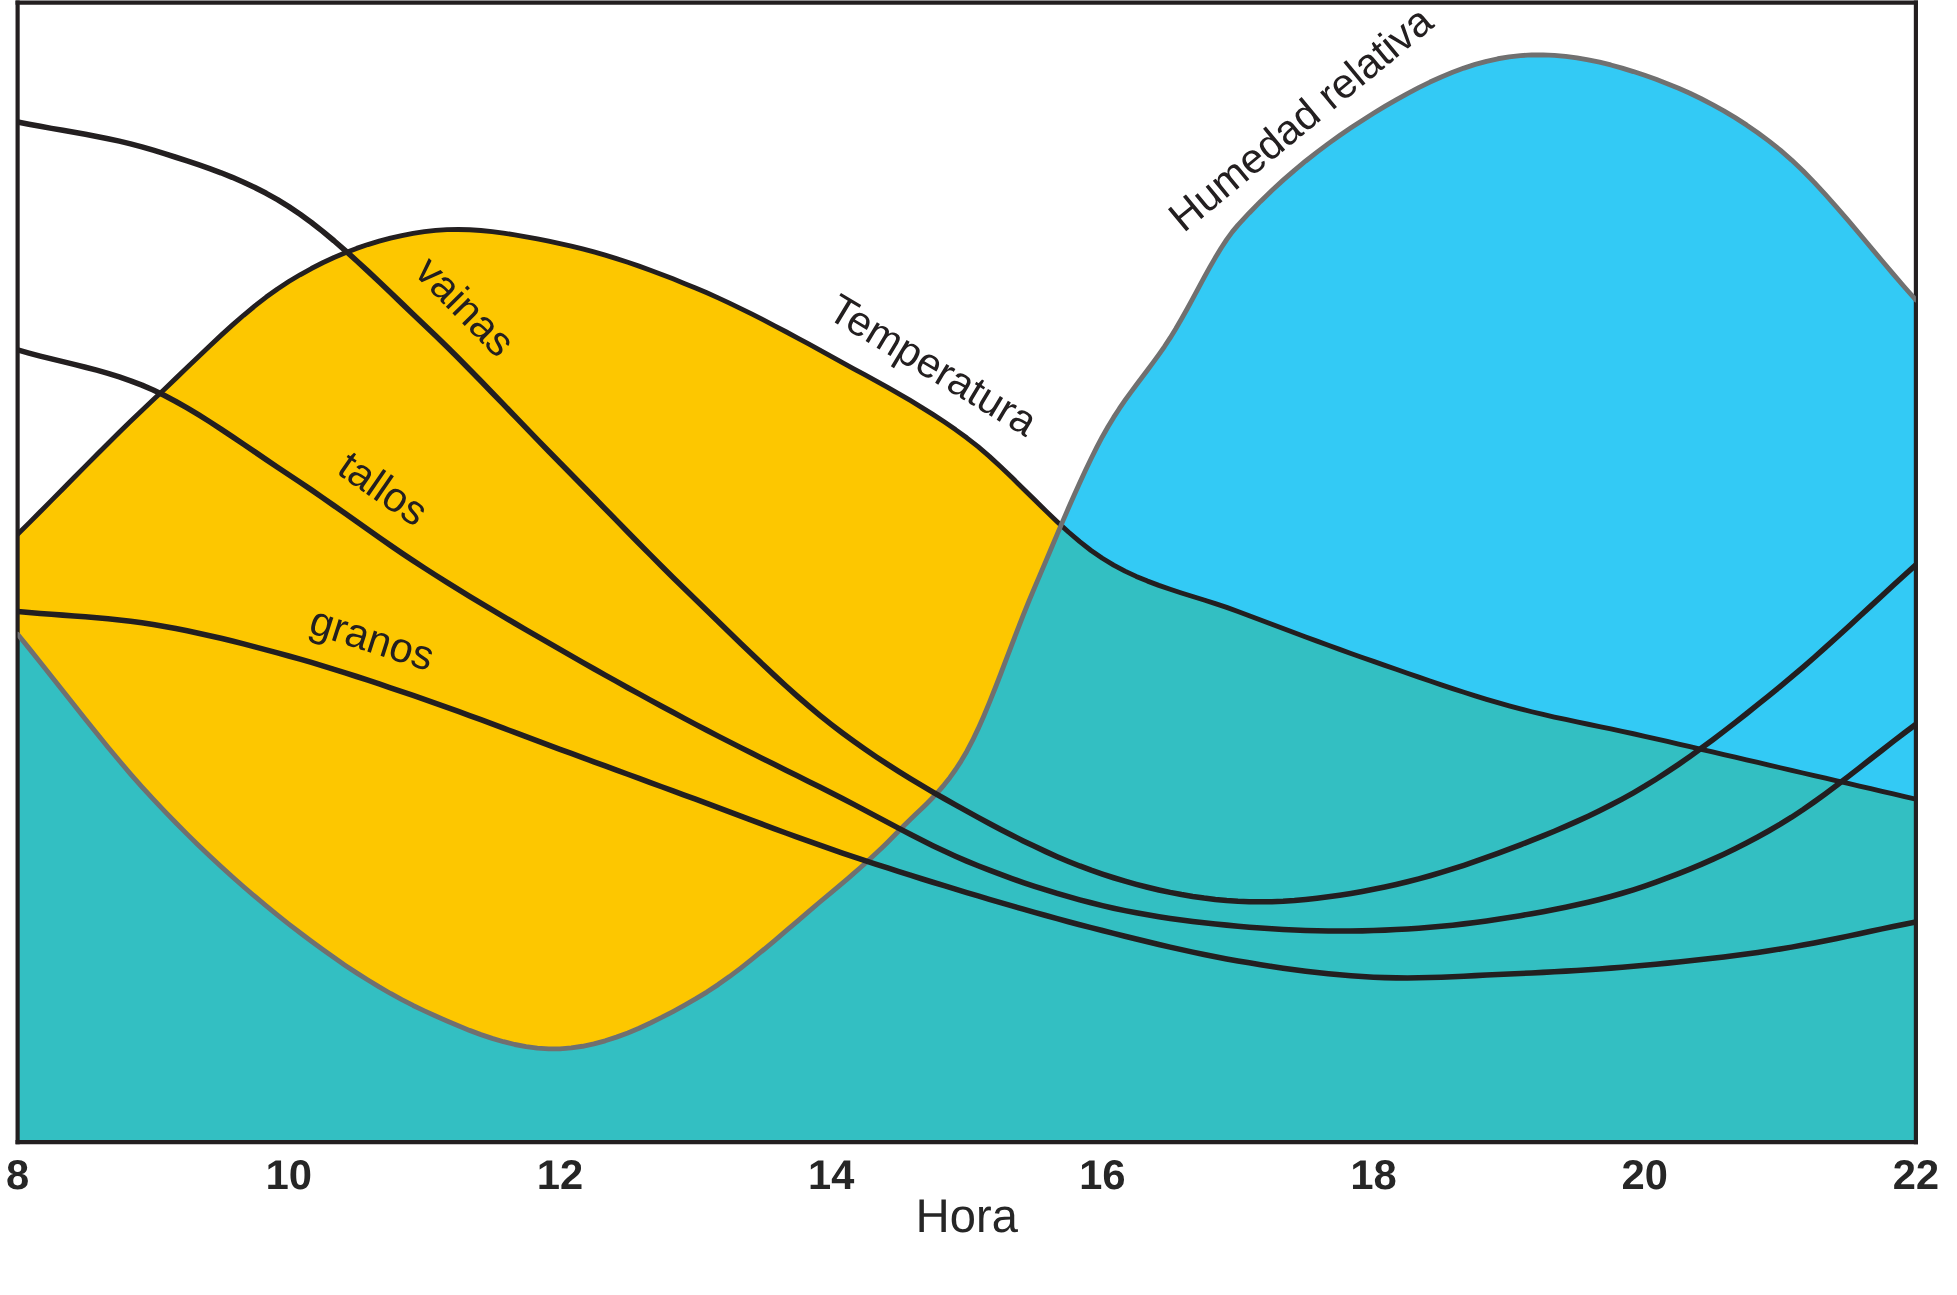 Image resolution: width=1957 pixels, height=1295 pixels. Describe the element at coordinates (17, 1174) in the screenshot. I see `x-tick-label: 8` at that location.